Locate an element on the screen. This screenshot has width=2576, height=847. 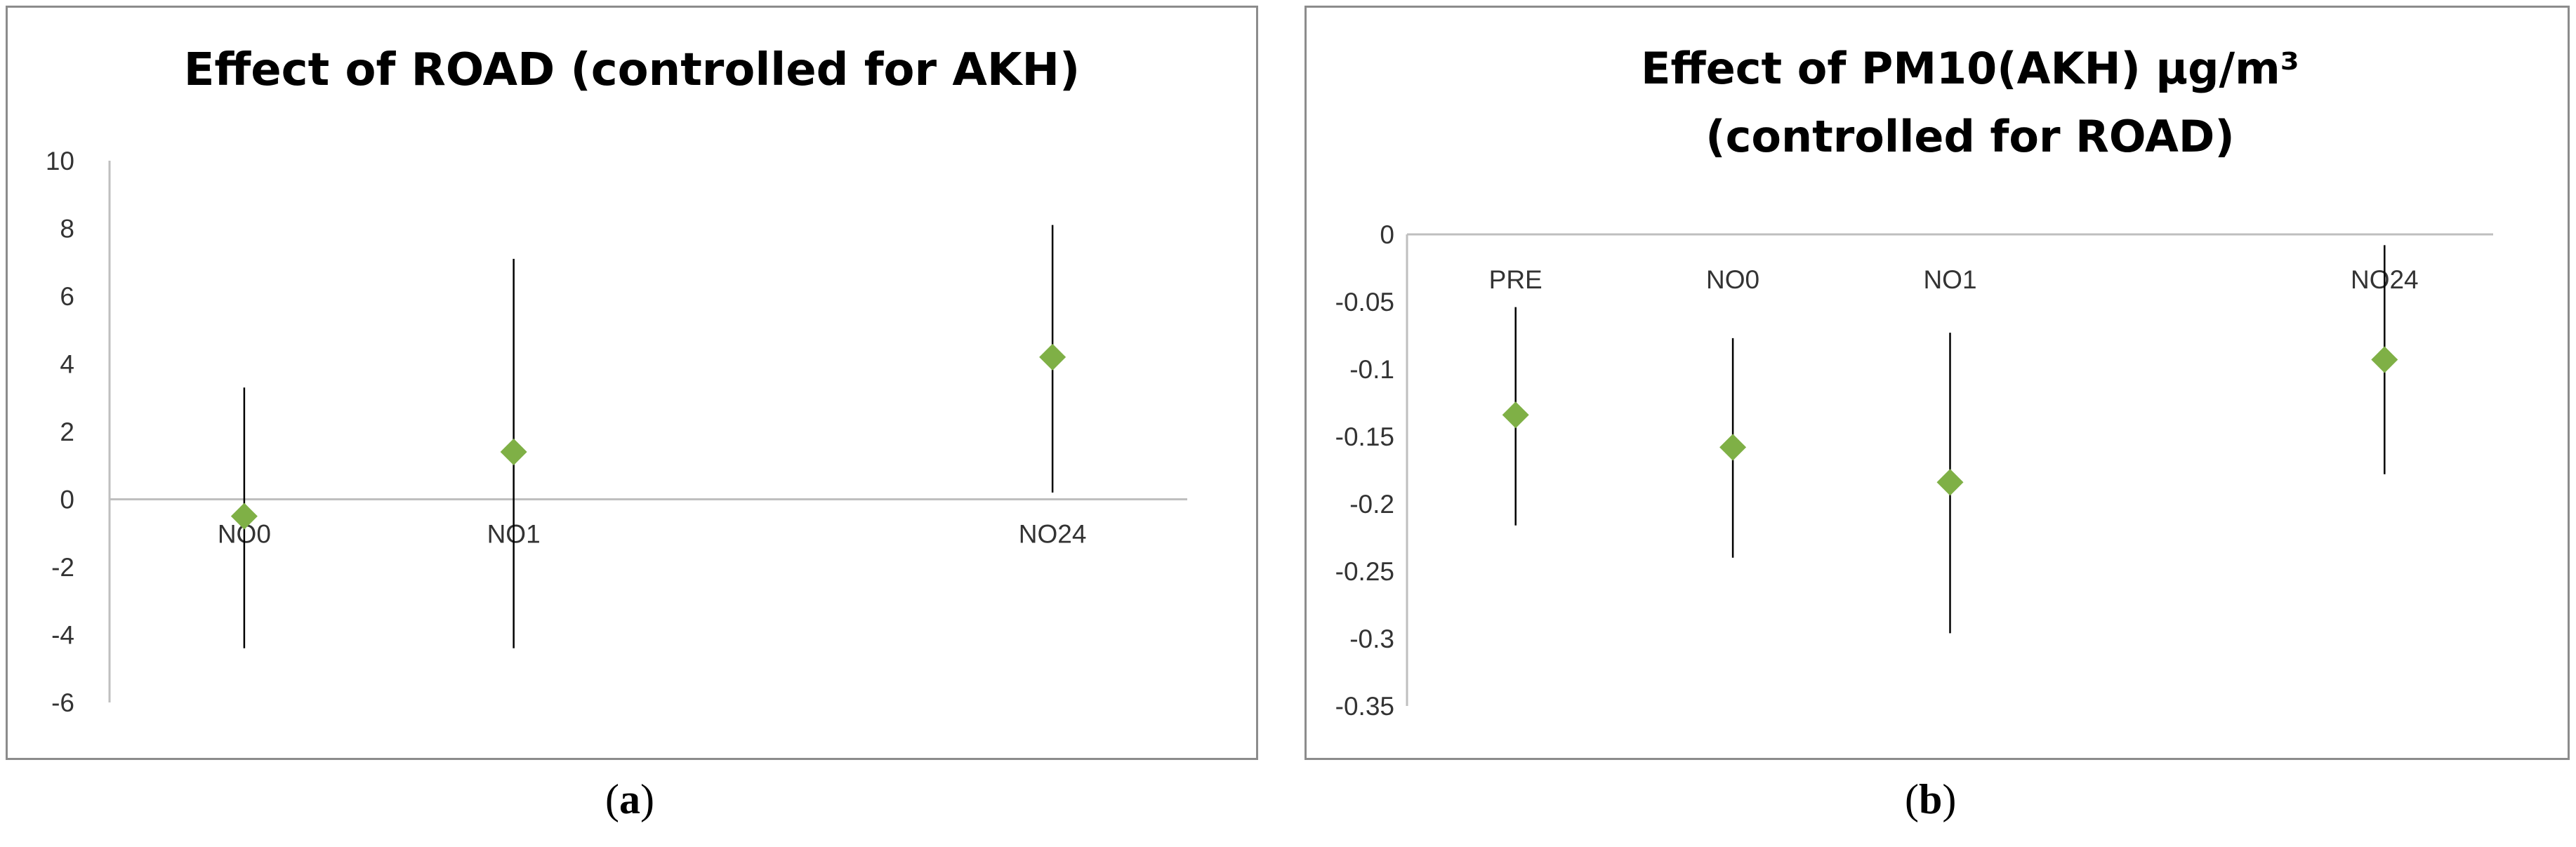
chart-a-y-tick-label: 2 is located at coordinates (67, 432).